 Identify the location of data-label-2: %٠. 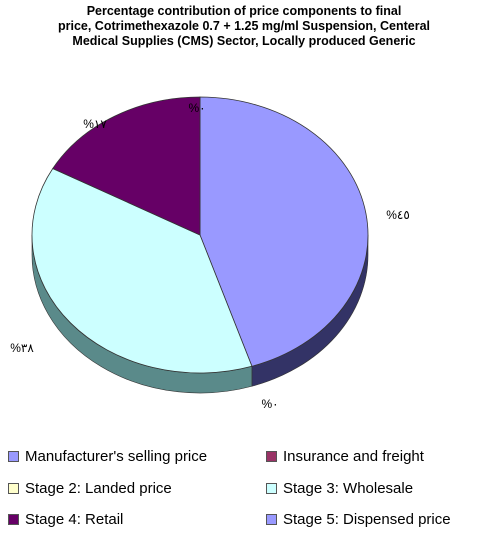
(269, 404).